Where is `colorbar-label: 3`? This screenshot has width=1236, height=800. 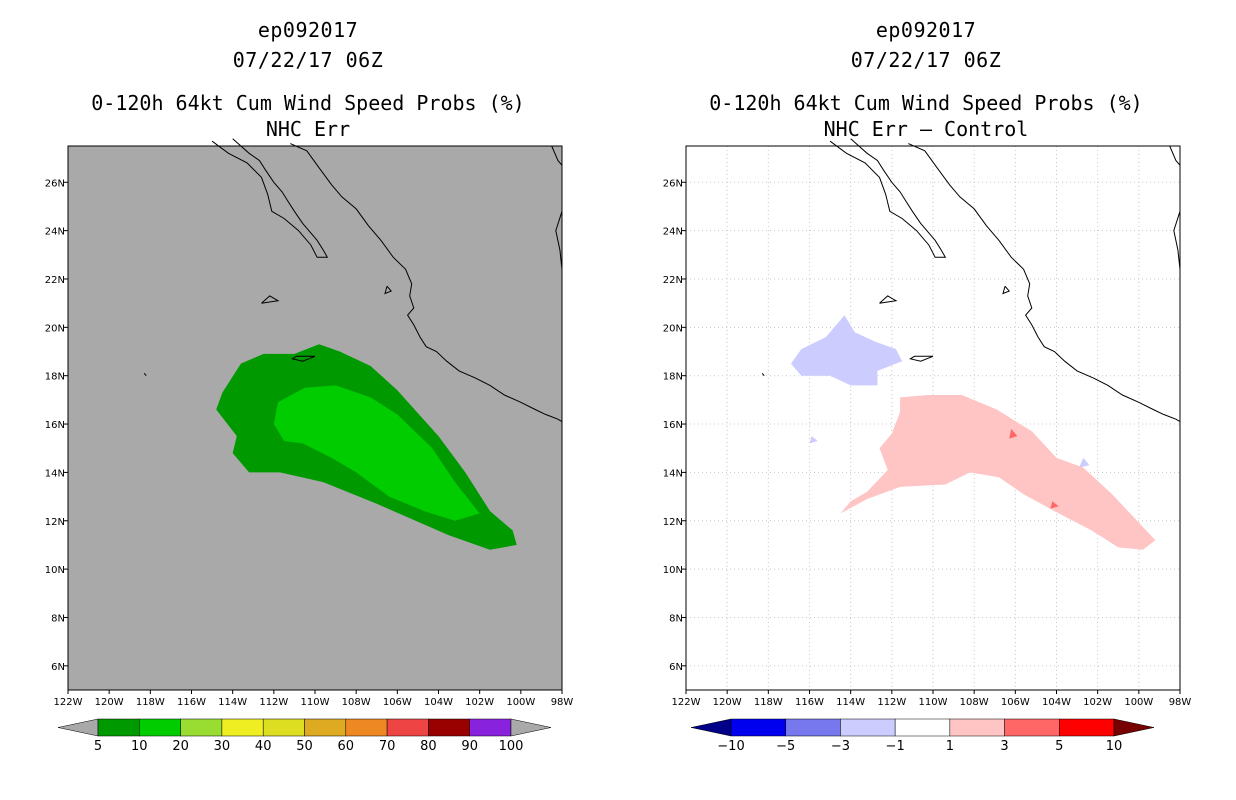
colorbar-label: 3 is located at coordinates (1004, 746).